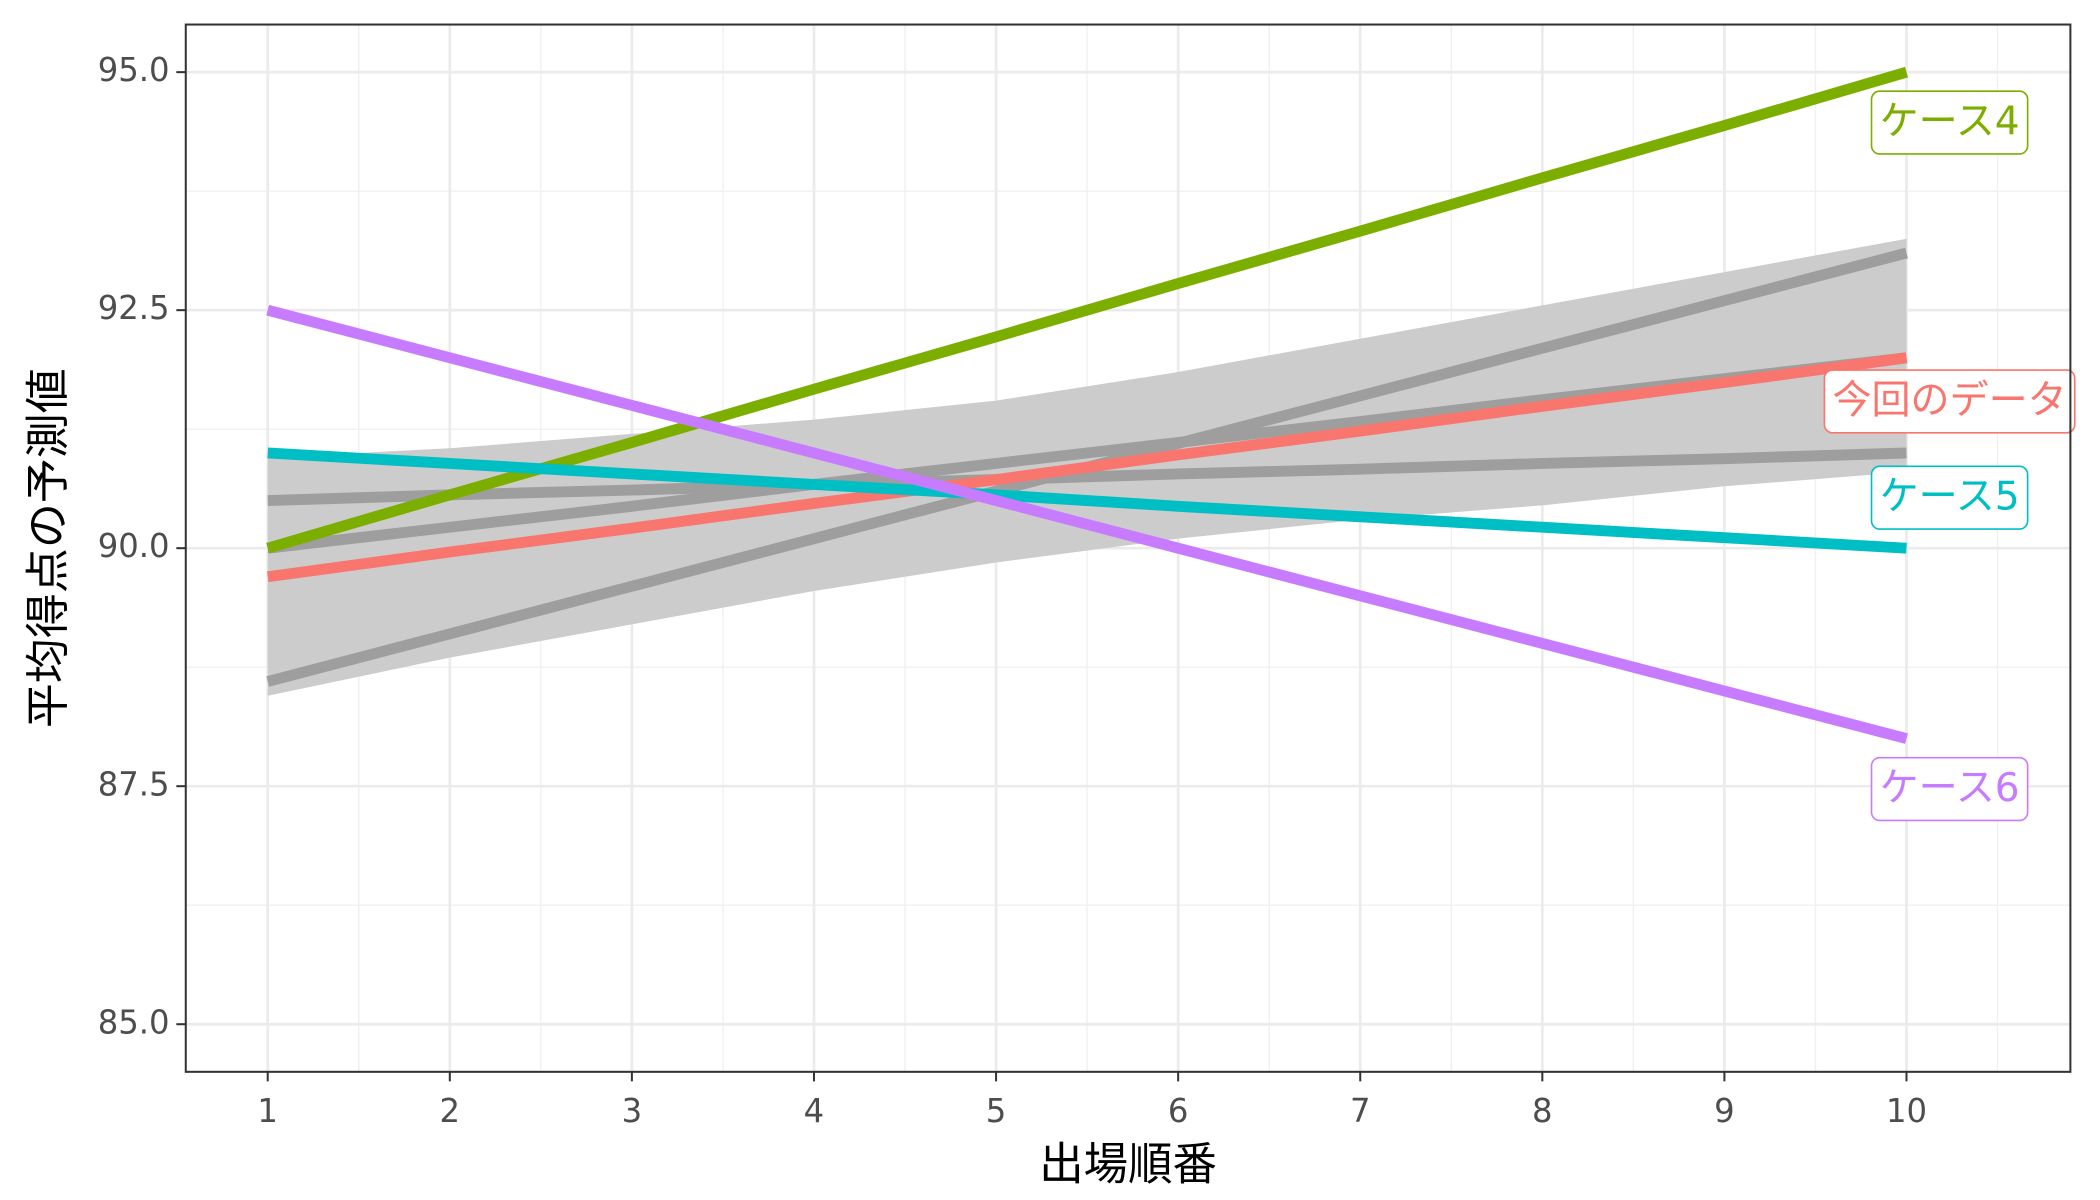  I want to click on y-tick-label: 85.0, so click(134, 1022).